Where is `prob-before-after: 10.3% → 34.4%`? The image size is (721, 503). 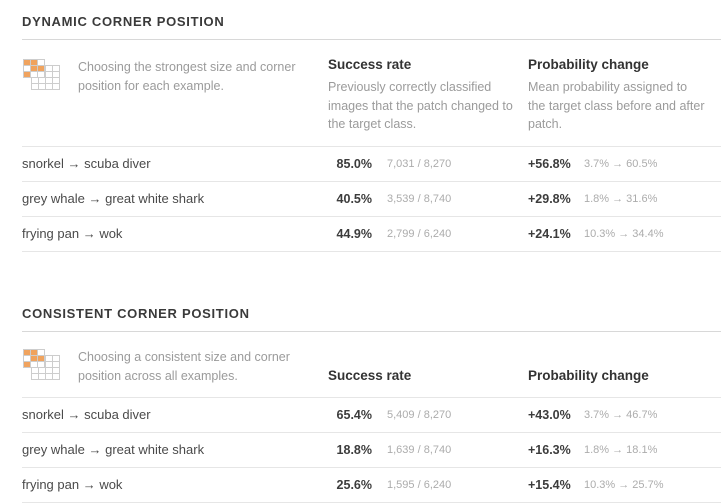 prob-before-after: 10.3% → 34.4% is located at coordinates (624, 233).